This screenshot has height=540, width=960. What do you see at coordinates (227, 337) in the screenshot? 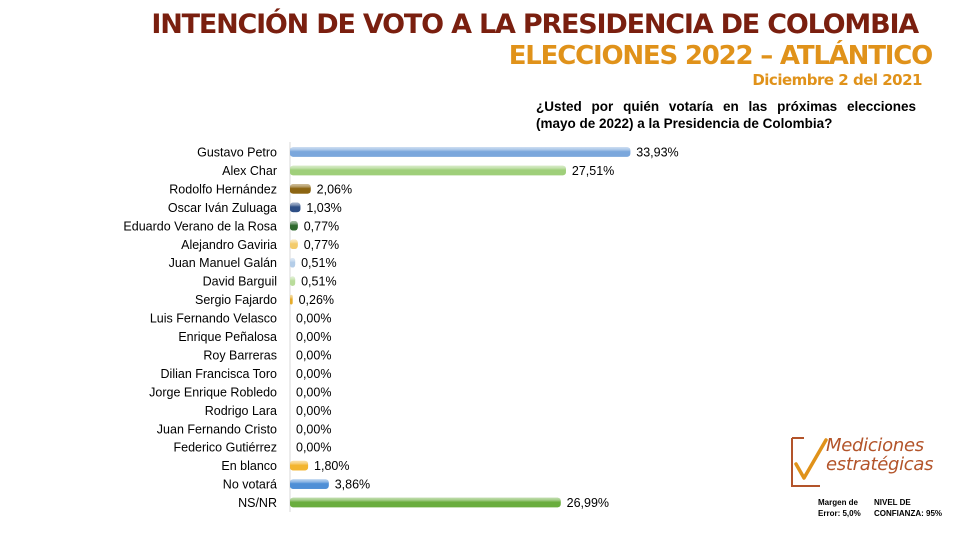
I see `category-label: Enrique Peñalosa` at bounding box center [227, 337].